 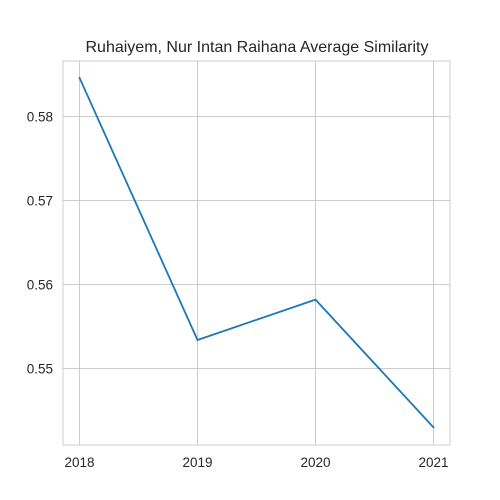 What do you see at coordinates (256, 462) in the screenshot?
I see `x-axis: 2018 2019 2020 2021` at bounding box center [256, 462].